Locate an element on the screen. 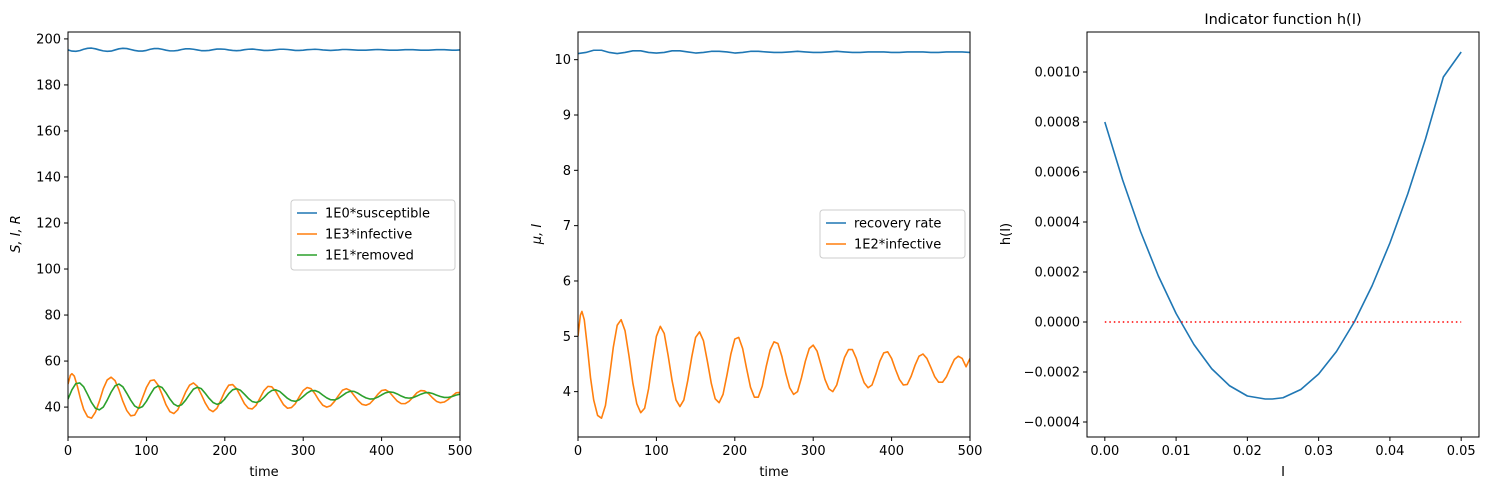 The height and width of the screenshot is (490, 1489). sir-y-tick-label: 120 is located at coordinates (48, 223).